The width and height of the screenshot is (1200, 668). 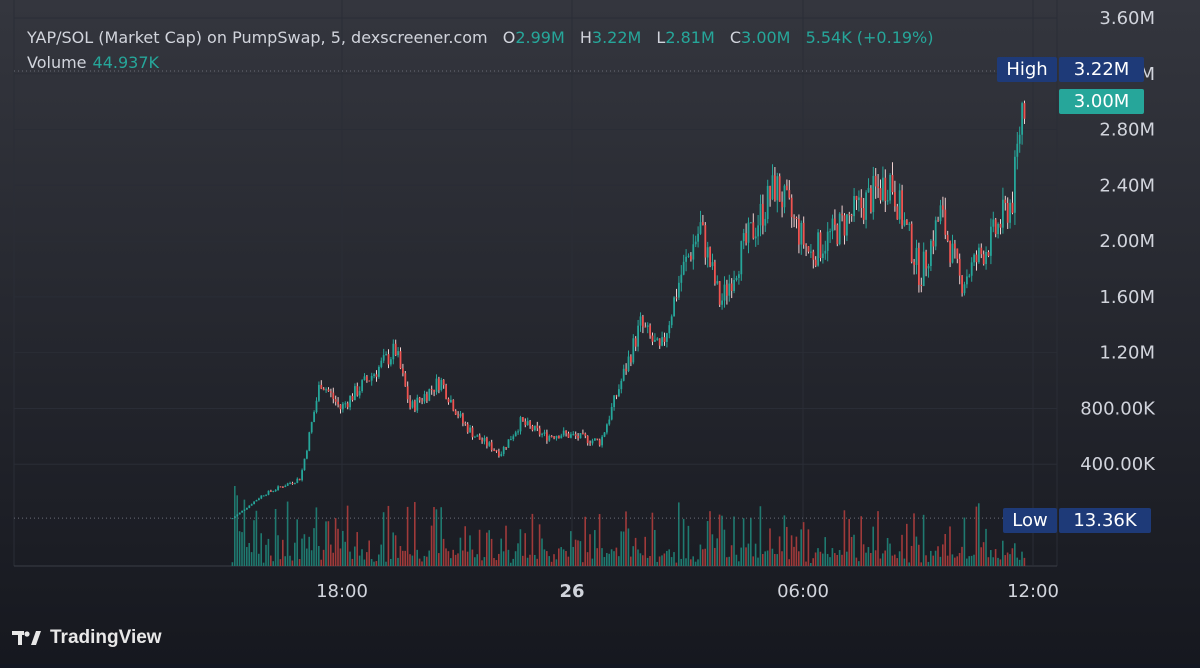 What do you see at coordinates (869, 37) in the screenshot?
I see `change-value: 5.54K (+0.19%)` at bounding box center [869, 37].